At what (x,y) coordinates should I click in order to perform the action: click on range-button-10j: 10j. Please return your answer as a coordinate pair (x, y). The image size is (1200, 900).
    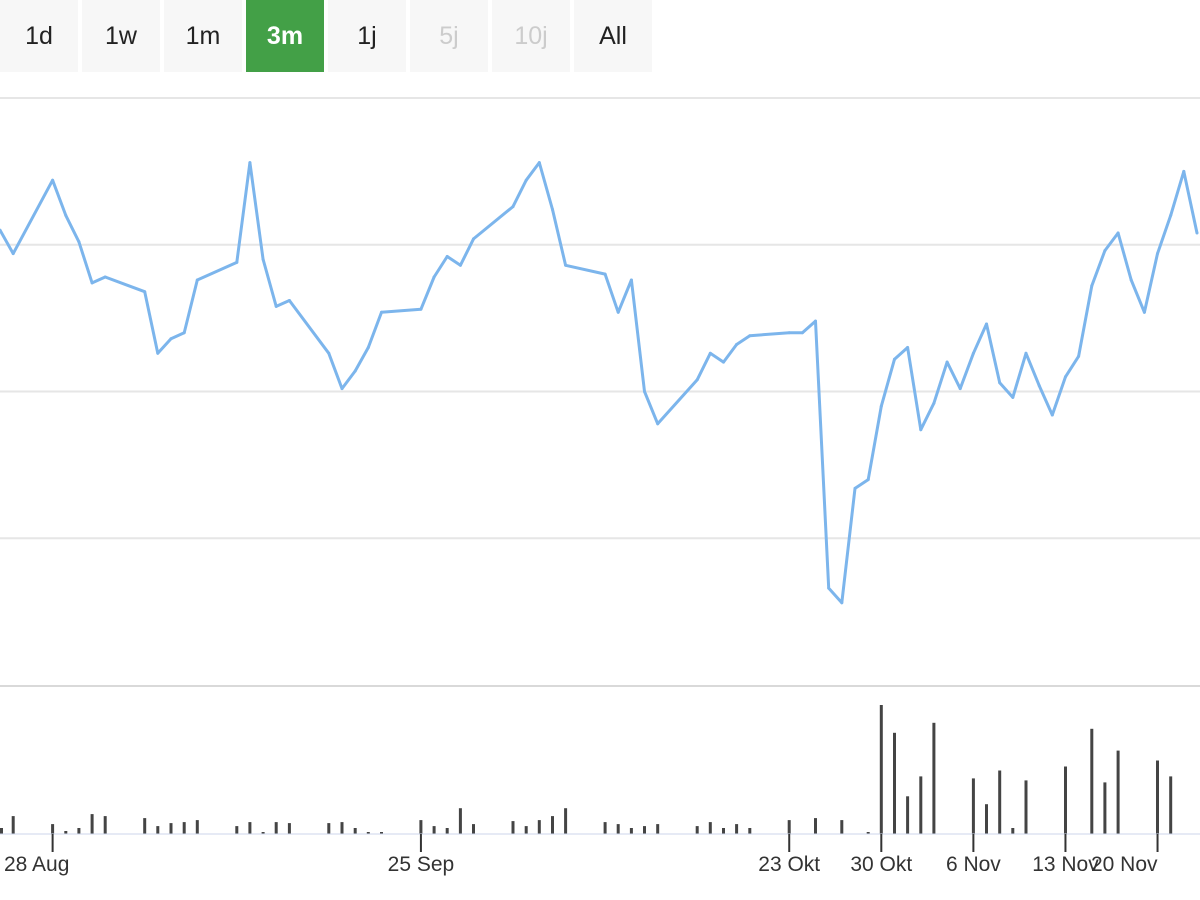
    Looking at the image, I should click on (531, 36).